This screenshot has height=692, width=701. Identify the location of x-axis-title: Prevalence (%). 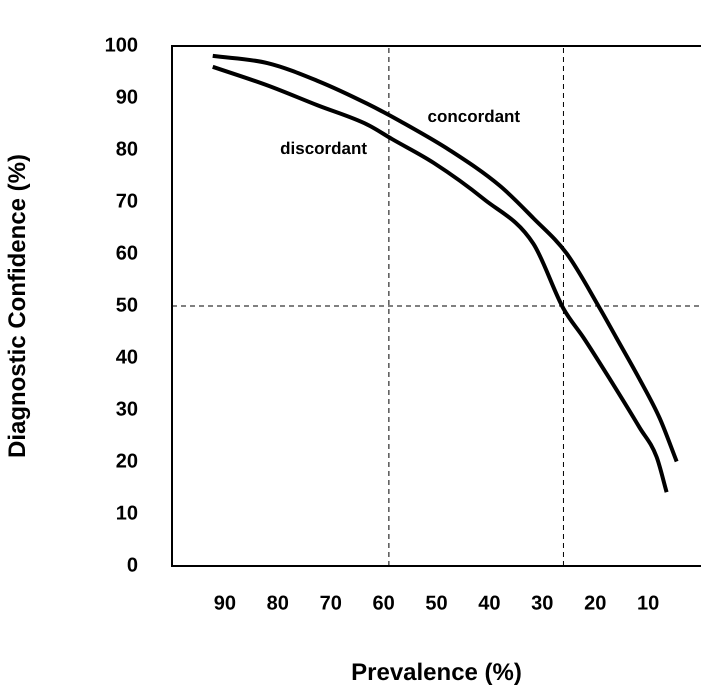
(436, 672).